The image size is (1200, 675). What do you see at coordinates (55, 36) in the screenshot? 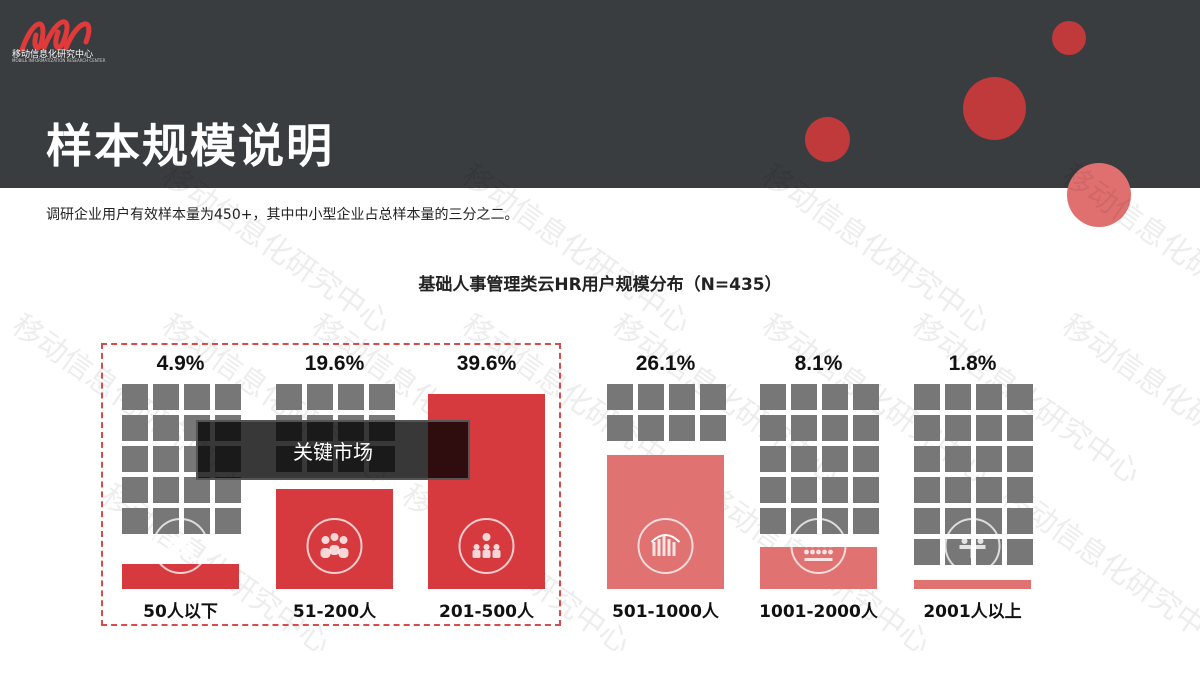
I see `logo-icon` at bounding box center [55, 36].